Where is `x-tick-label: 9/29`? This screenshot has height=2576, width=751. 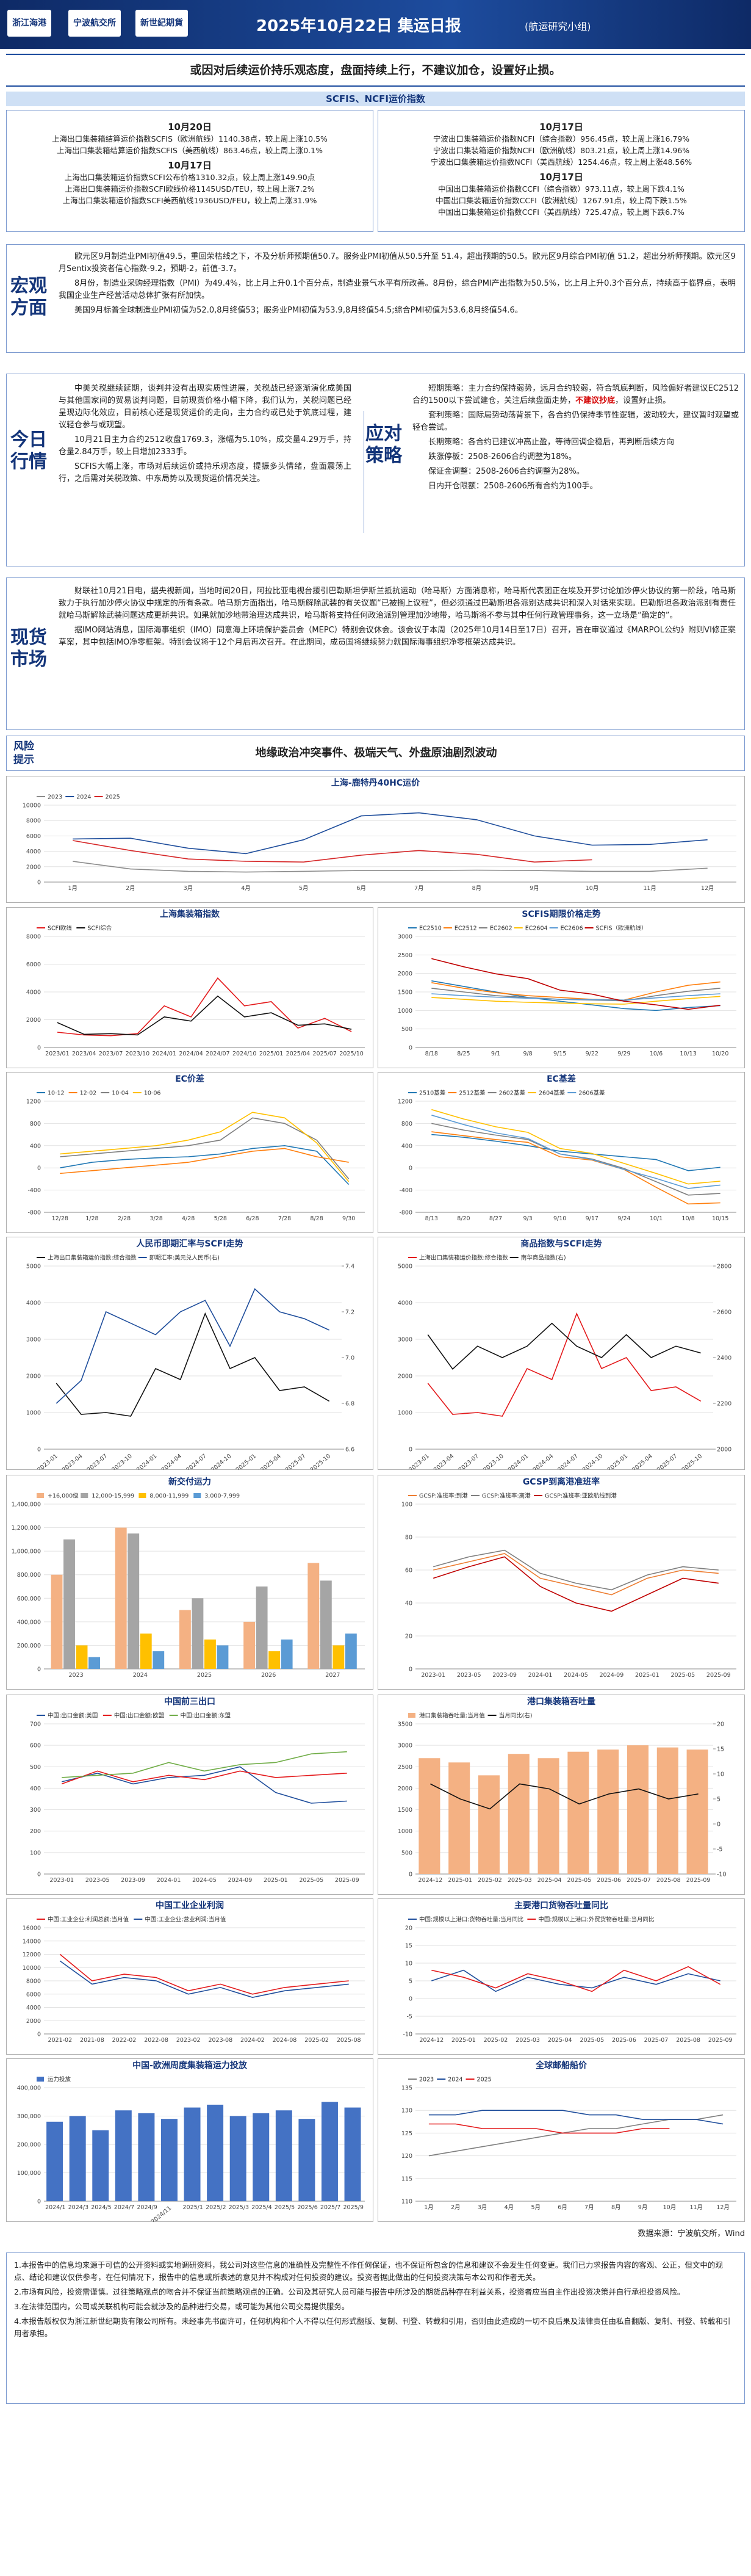
x-tick-label: 9/29 is located at coordinates (623, 1054).